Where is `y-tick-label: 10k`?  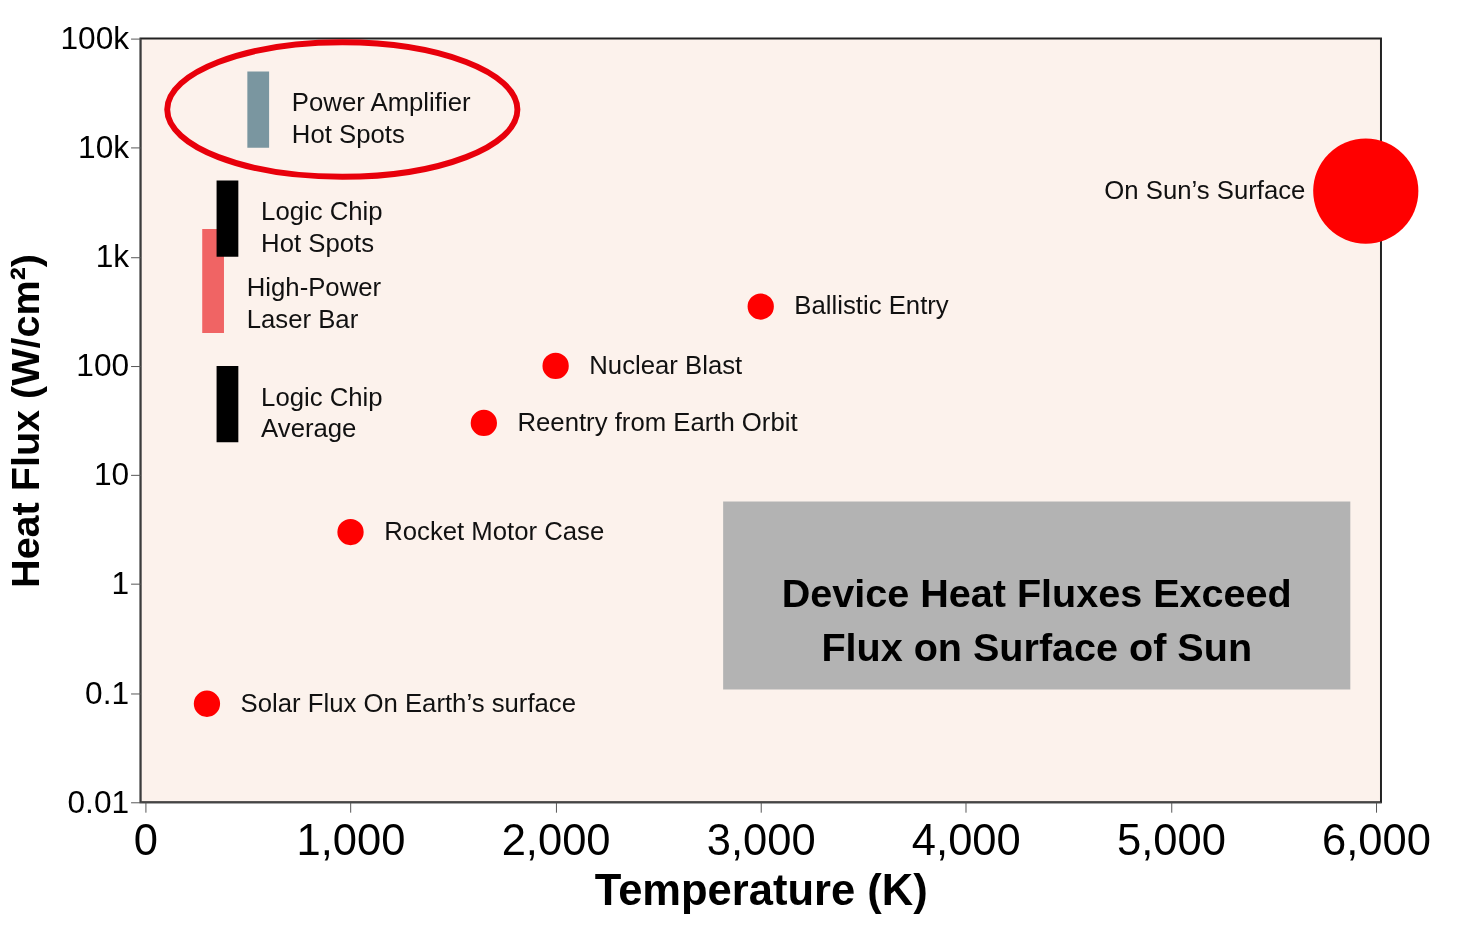
y-tick-label: 10k is located at coordinates (104, 147).